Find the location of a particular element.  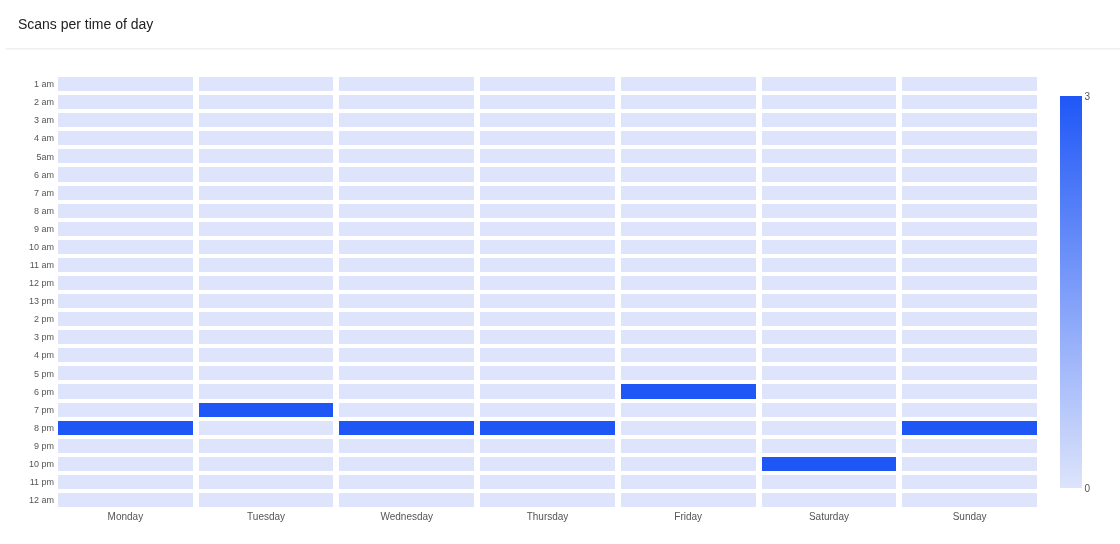

y-tick-label: 6 pm is located at coordinates (43, 391).